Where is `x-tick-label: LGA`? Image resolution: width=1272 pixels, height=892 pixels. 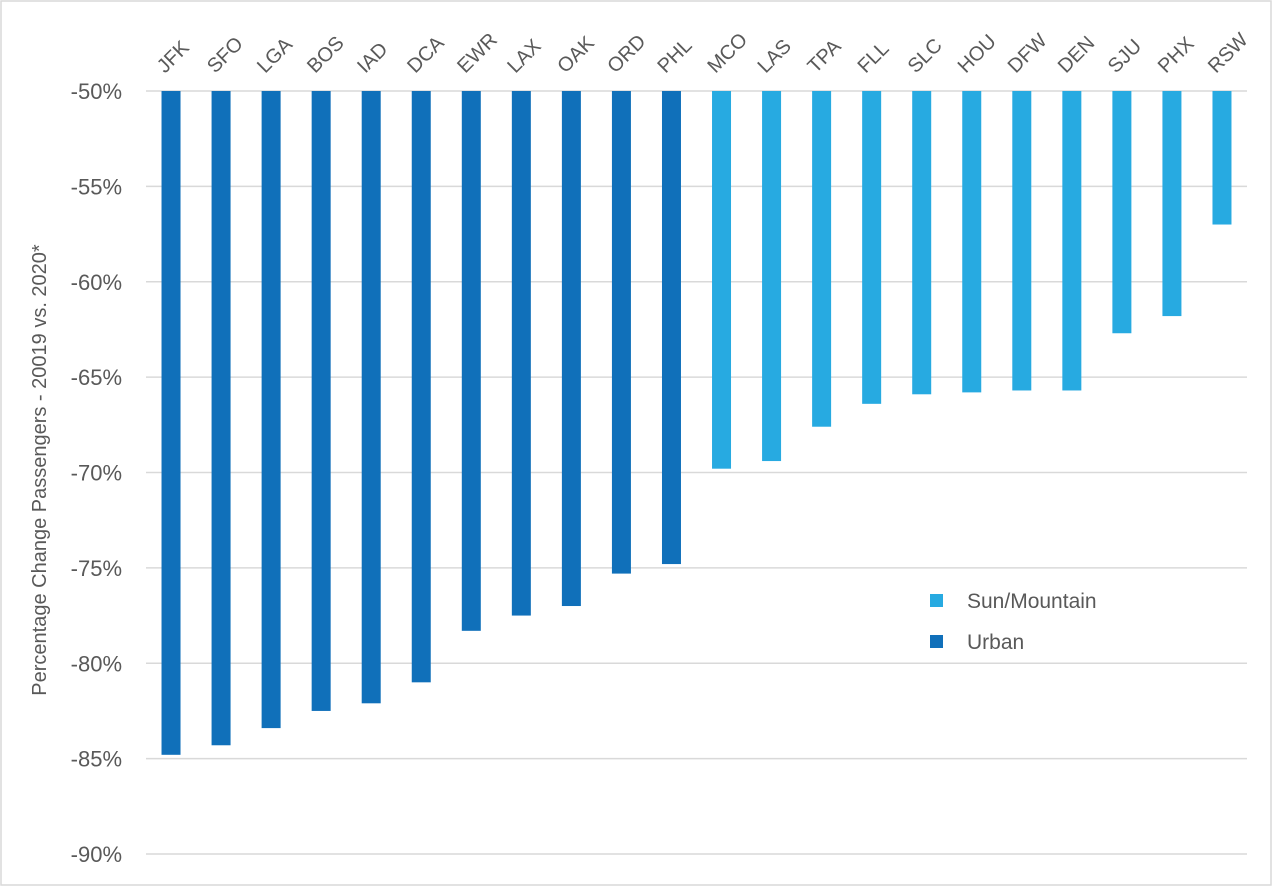 x-tick-label: LGA is located at coordinates (275, 55).